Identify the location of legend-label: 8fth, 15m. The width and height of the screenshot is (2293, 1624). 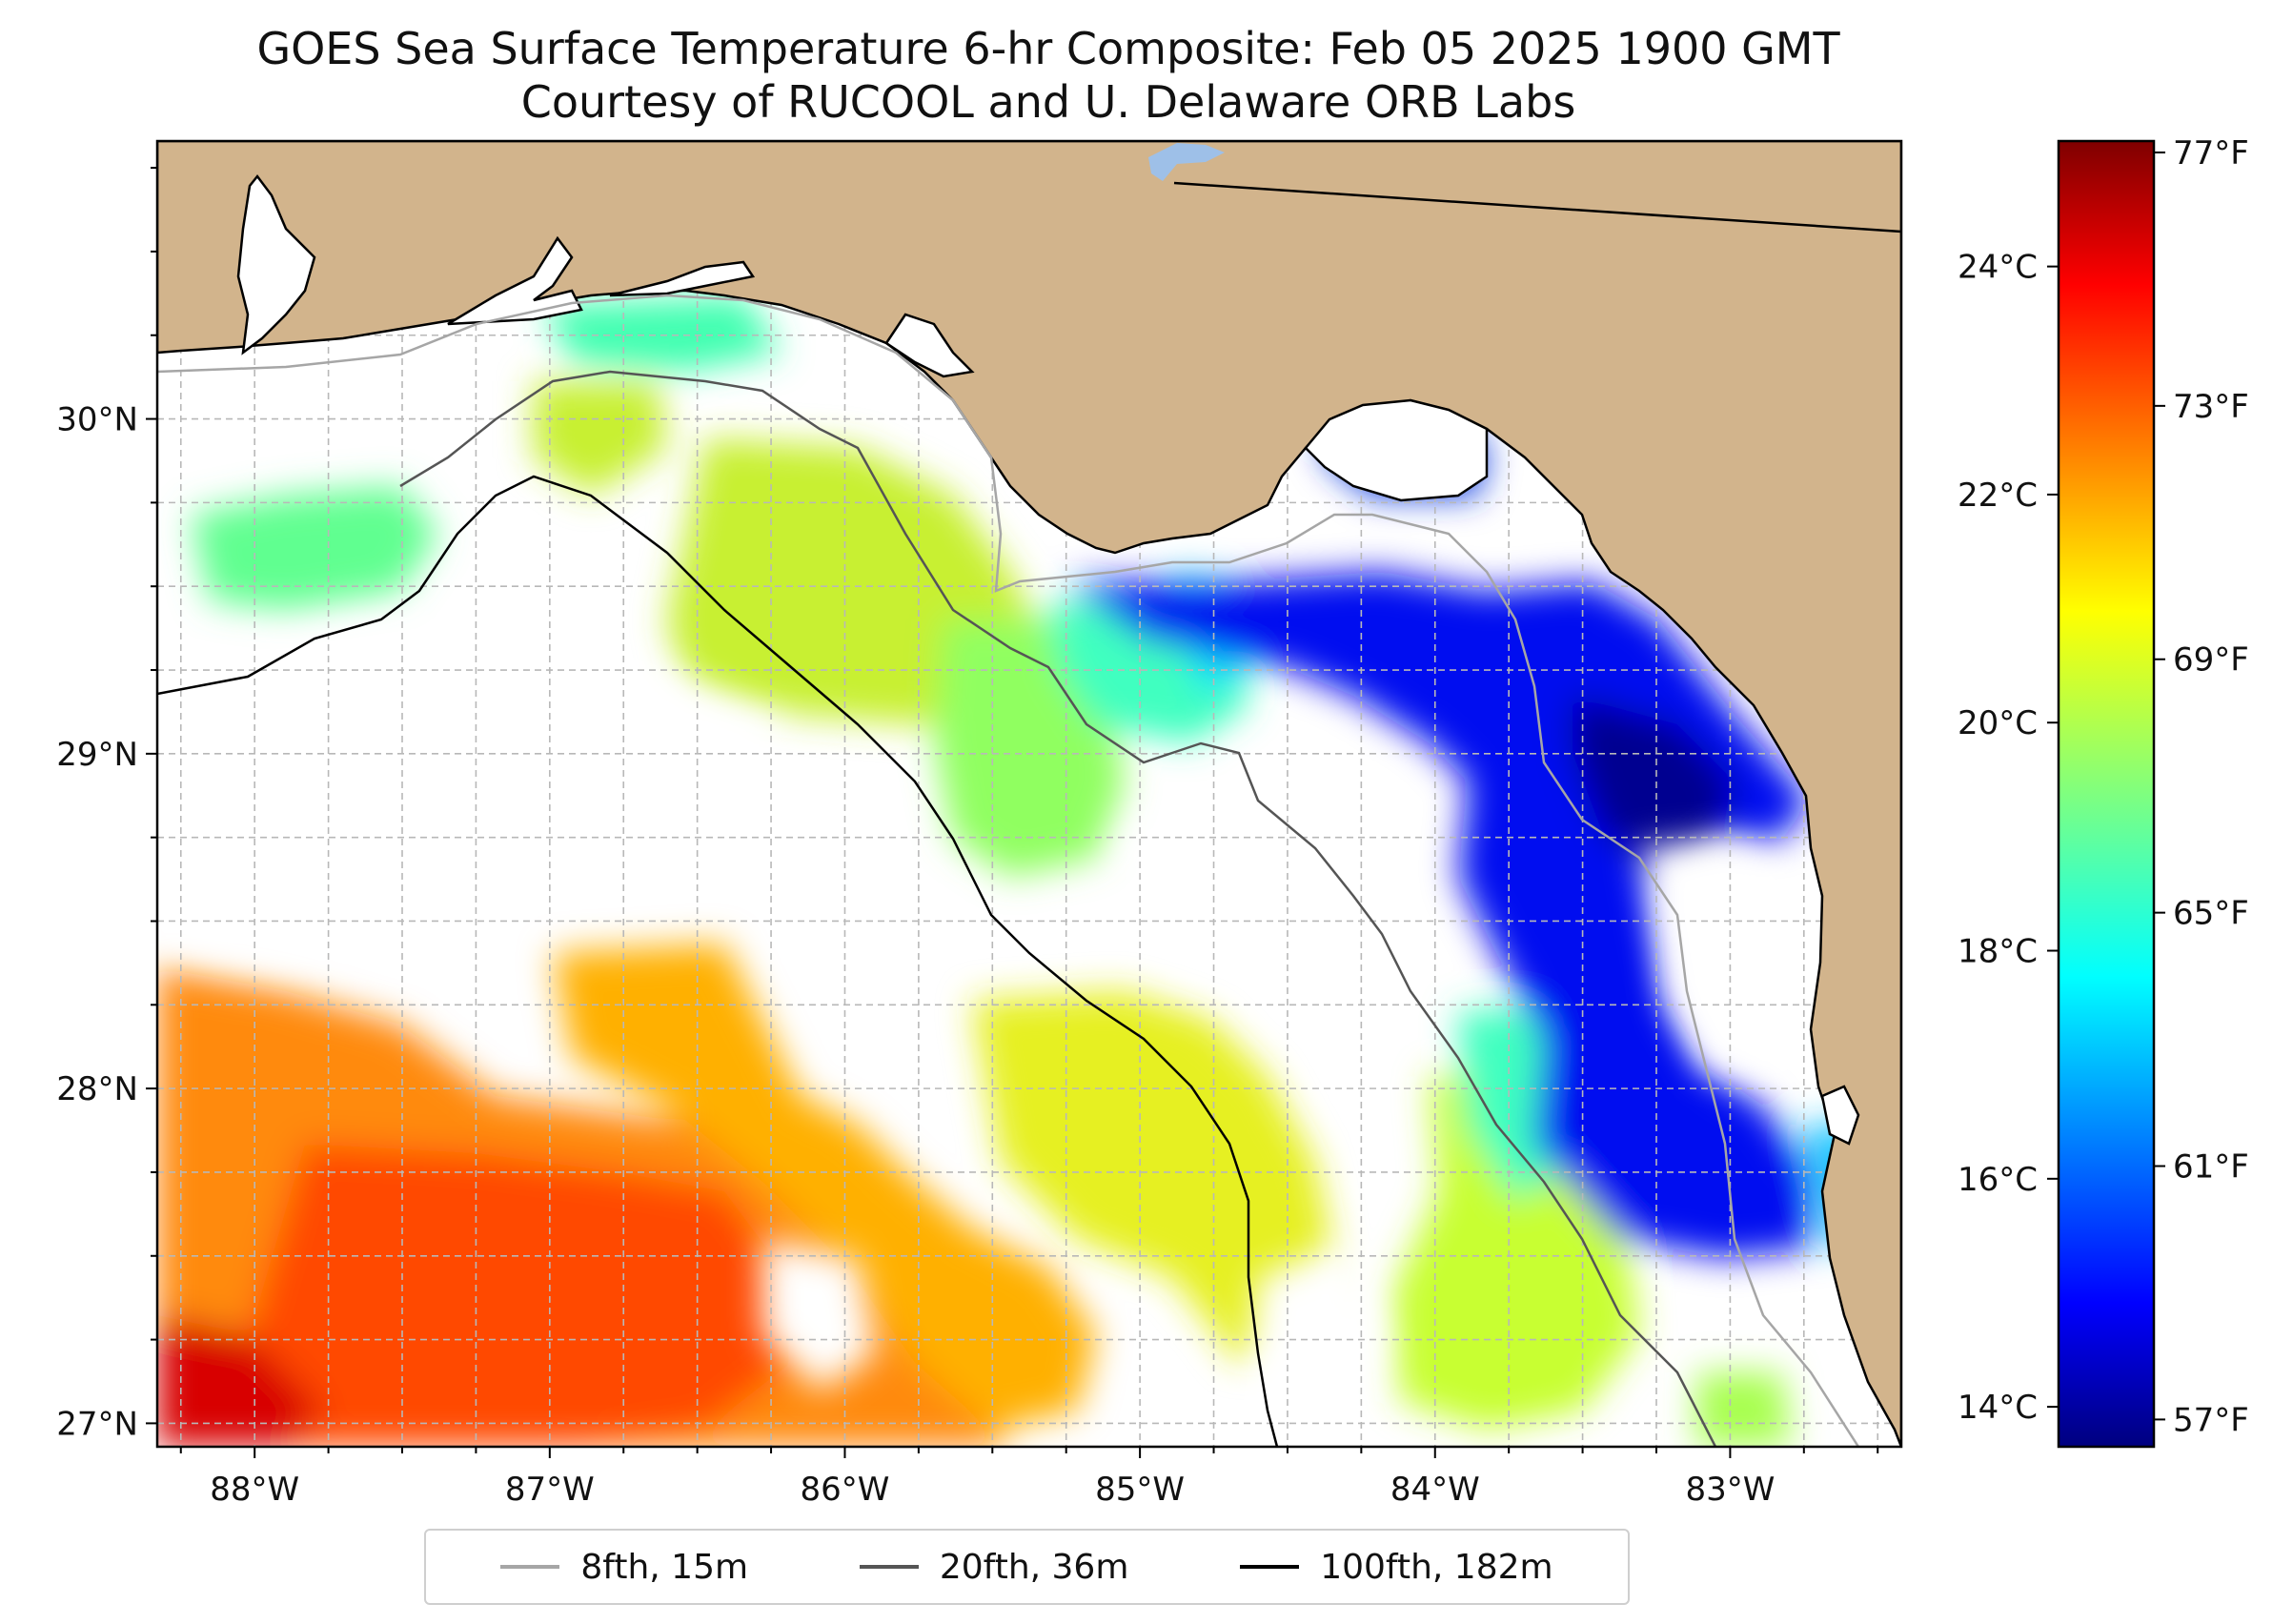
(665, 1567).